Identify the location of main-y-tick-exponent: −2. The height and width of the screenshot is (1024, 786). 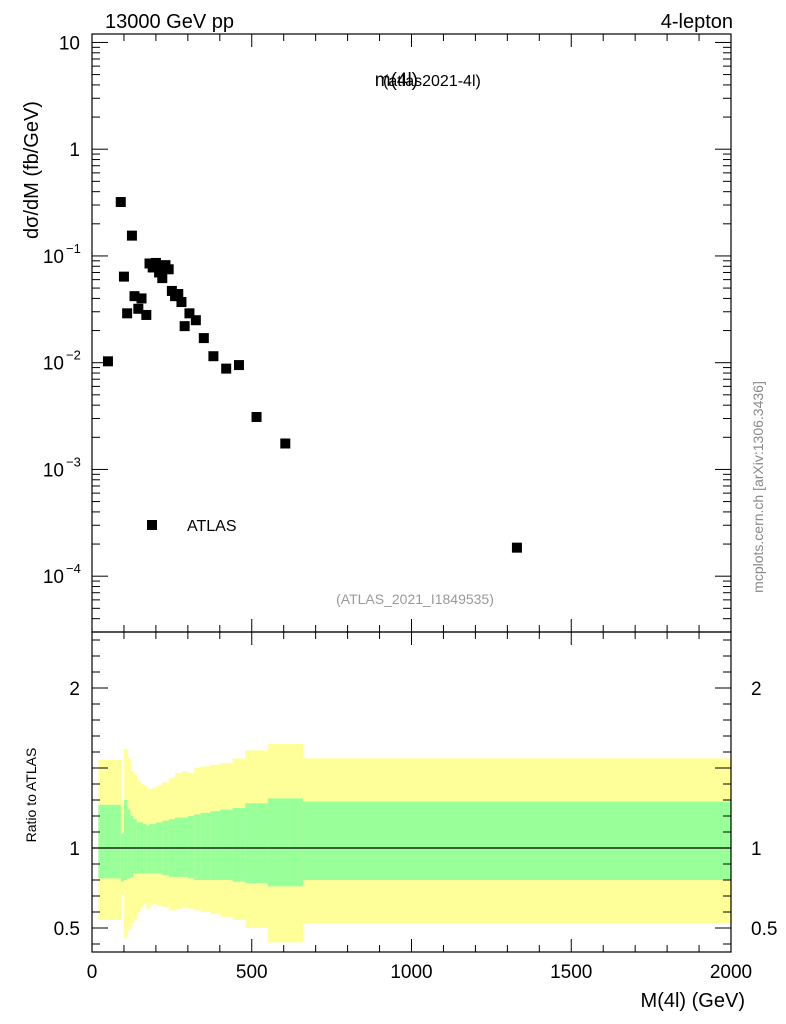
(73, 355).